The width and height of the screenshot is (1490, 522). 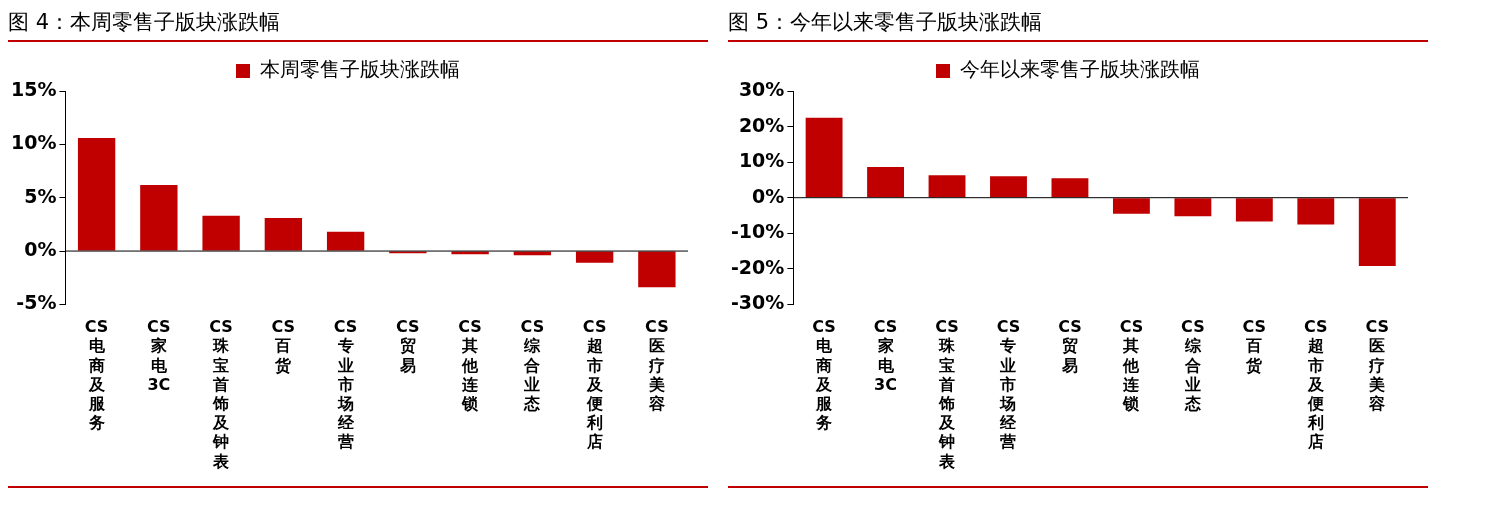 I want to click on y-tick-label: -10%, so click(x=757, y=231).